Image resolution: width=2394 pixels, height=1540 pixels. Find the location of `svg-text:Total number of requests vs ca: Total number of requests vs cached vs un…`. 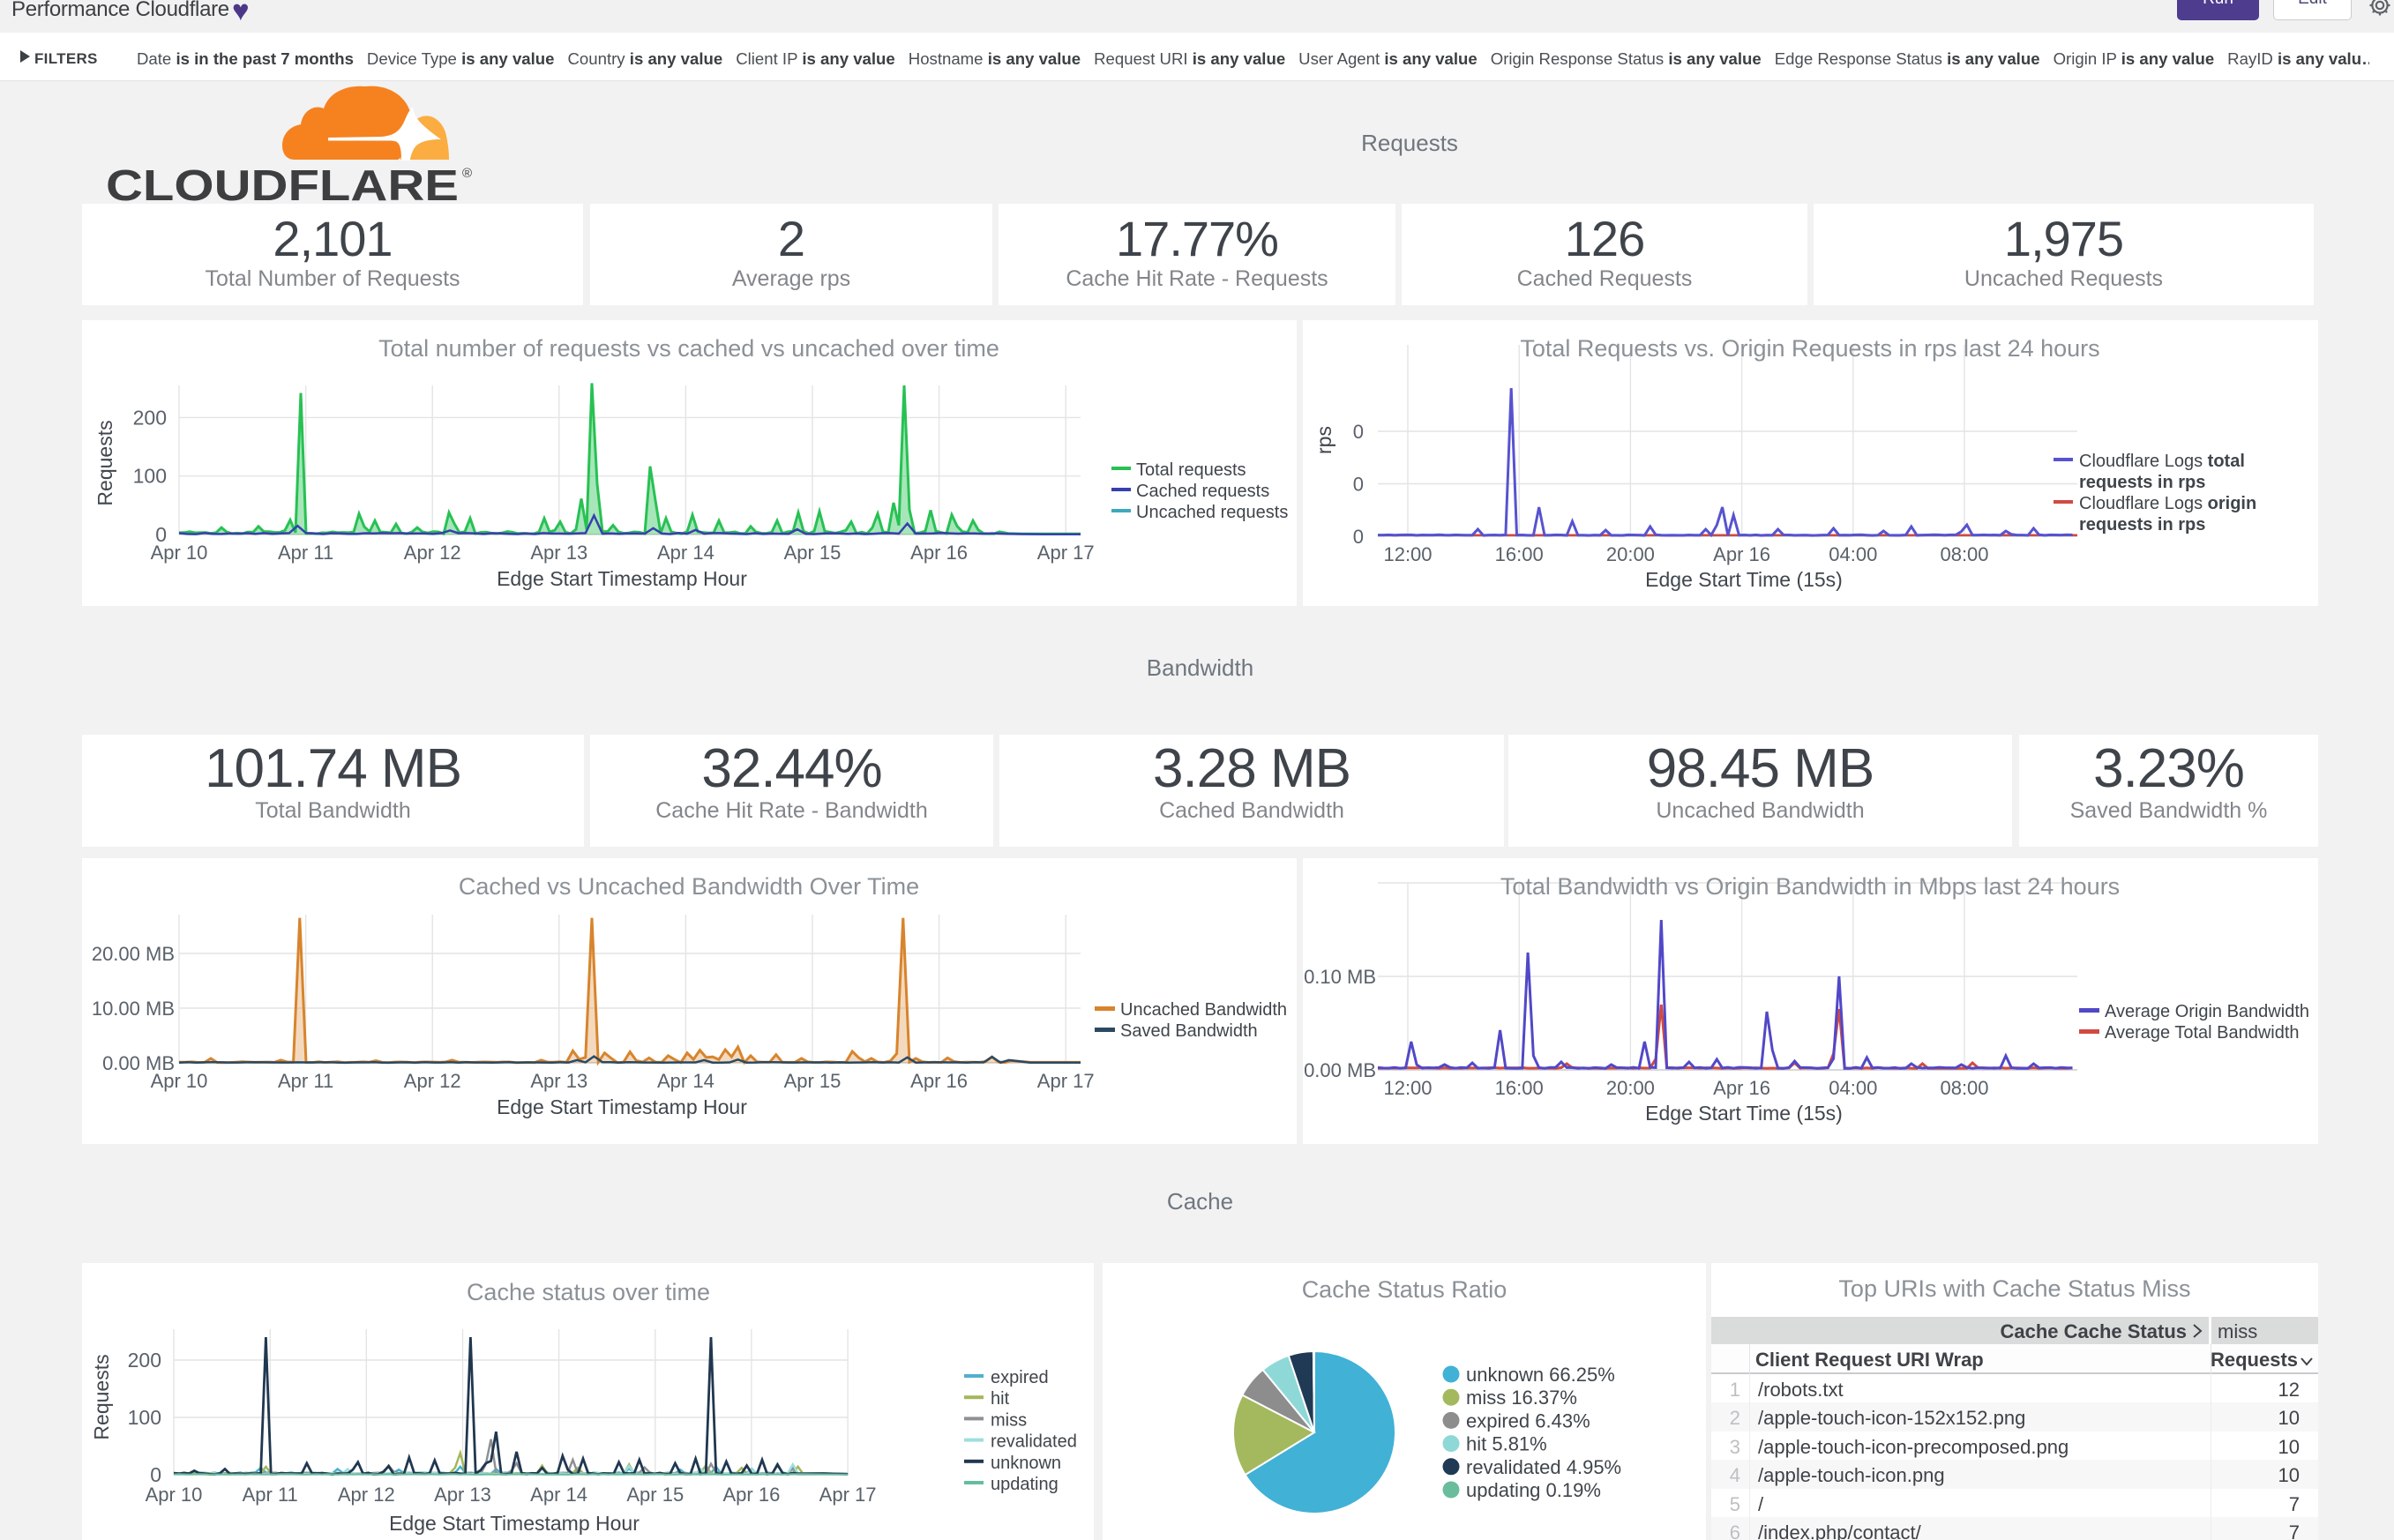

svg-text:Total number of requests vs ca: Total number of requests vs cached vs un… is located at coordinates (688, 348).